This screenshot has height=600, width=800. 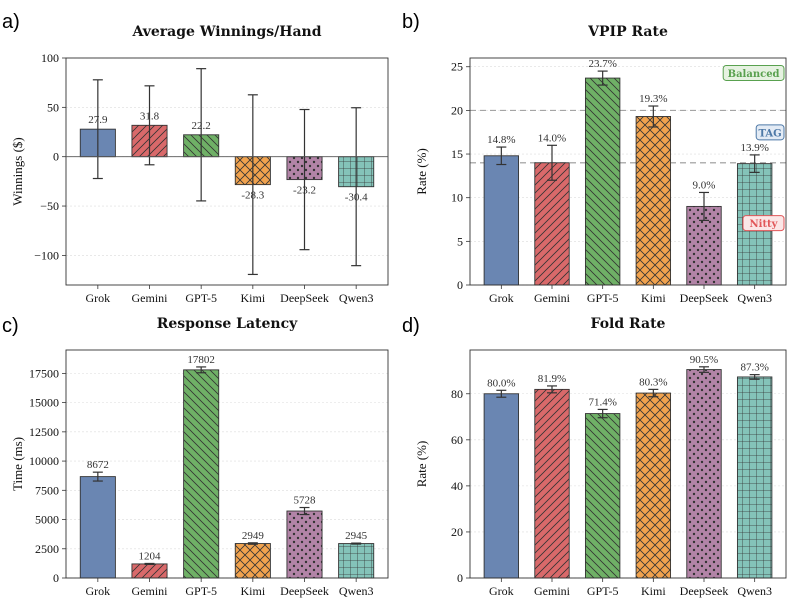 I want to click on y-tick-label: 40, so click(x=457, y=486).